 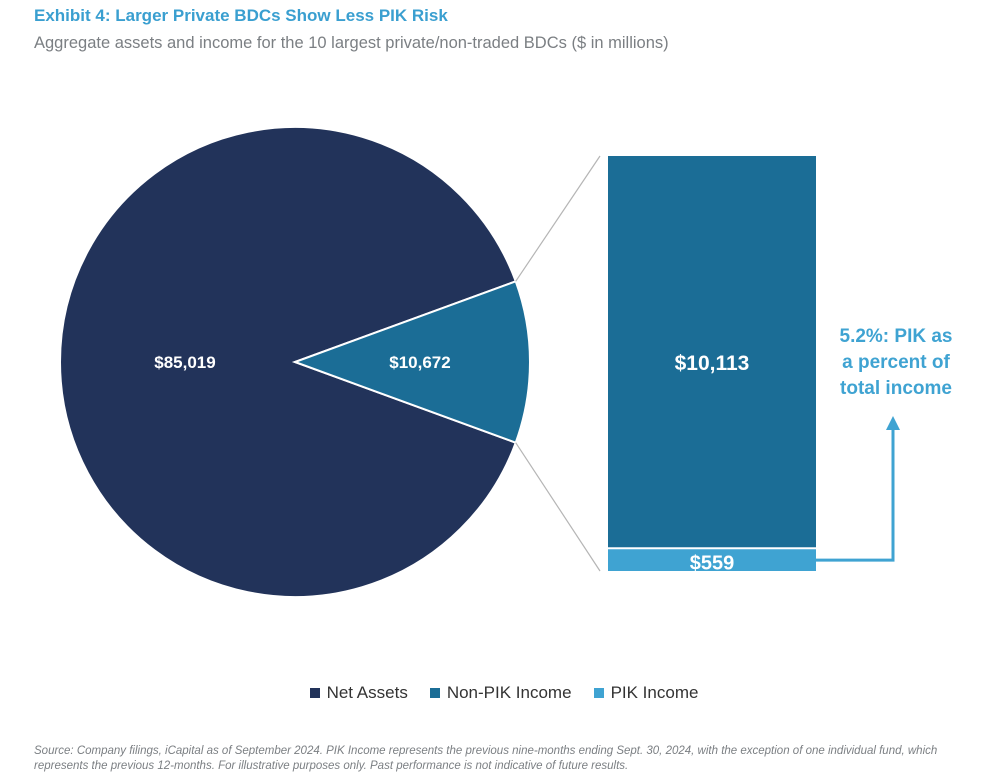 What do you see at coordinates (654, 692) in the screenshot?
I see `legend-label: PIK Income` at bounding box center [654, 692].